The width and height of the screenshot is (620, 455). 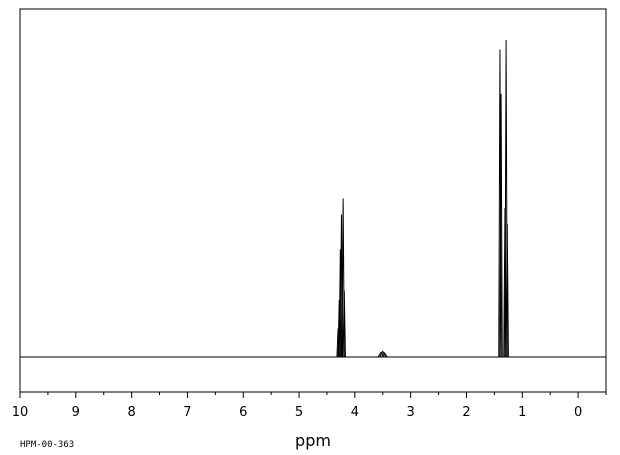 I want to click on x-tick-label: 10, so click(x=20, y=412).